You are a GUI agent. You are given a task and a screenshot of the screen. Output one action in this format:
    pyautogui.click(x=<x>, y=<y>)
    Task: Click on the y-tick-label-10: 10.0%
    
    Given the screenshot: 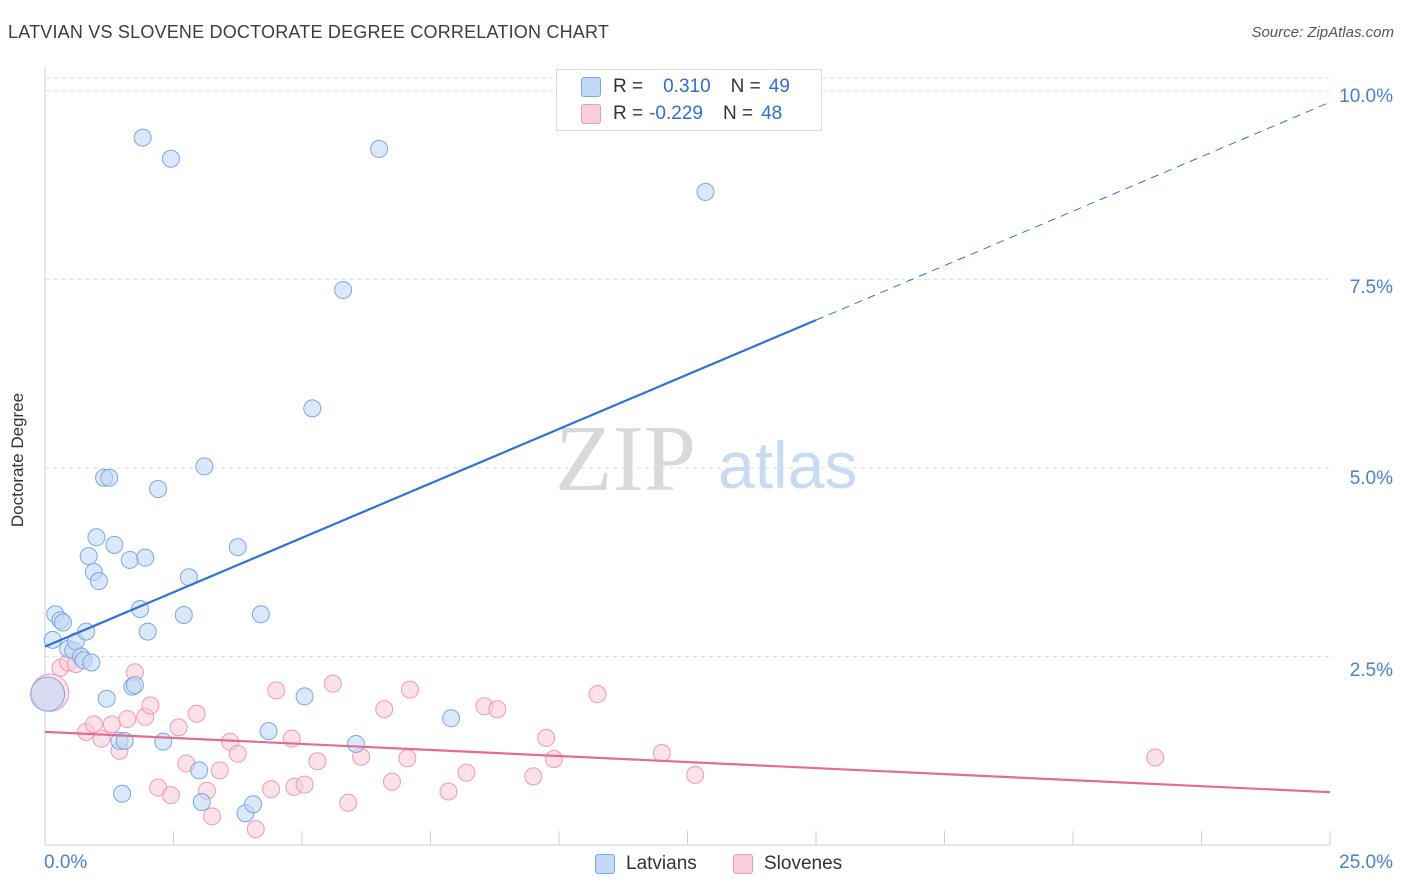 What is the action you would take?
    pyautogui.click(x=1366, y=96)
    